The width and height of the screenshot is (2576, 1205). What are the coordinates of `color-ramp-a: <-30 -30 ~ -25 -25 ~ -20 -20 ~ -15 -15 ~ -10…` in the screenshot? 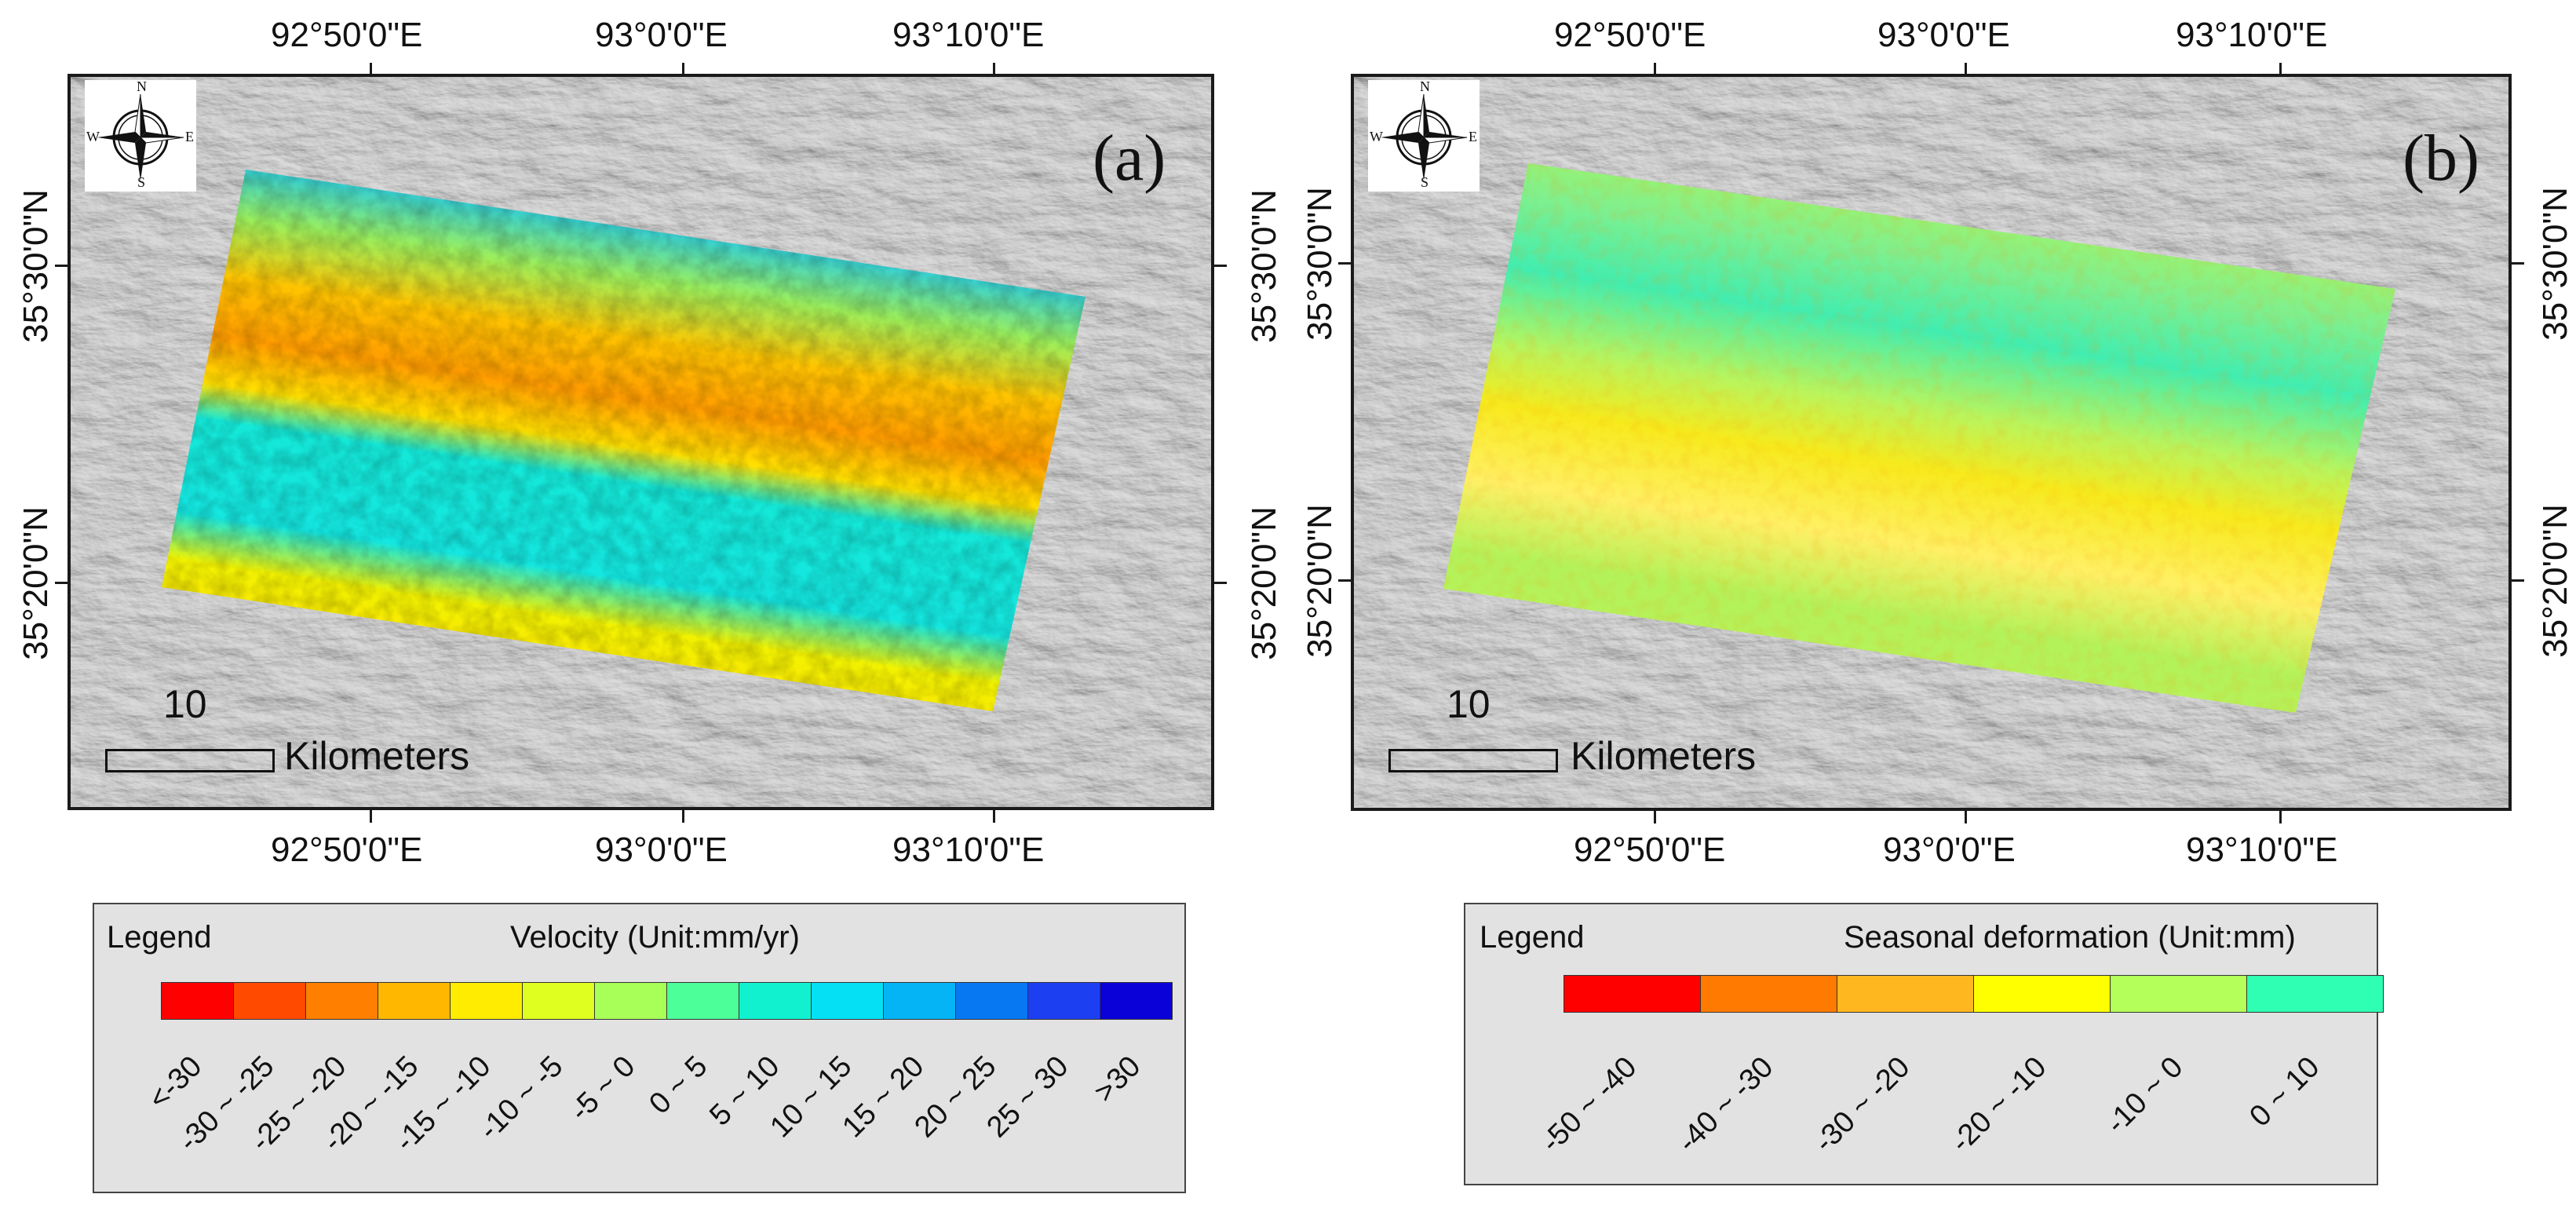 It's located at (661, 1084).